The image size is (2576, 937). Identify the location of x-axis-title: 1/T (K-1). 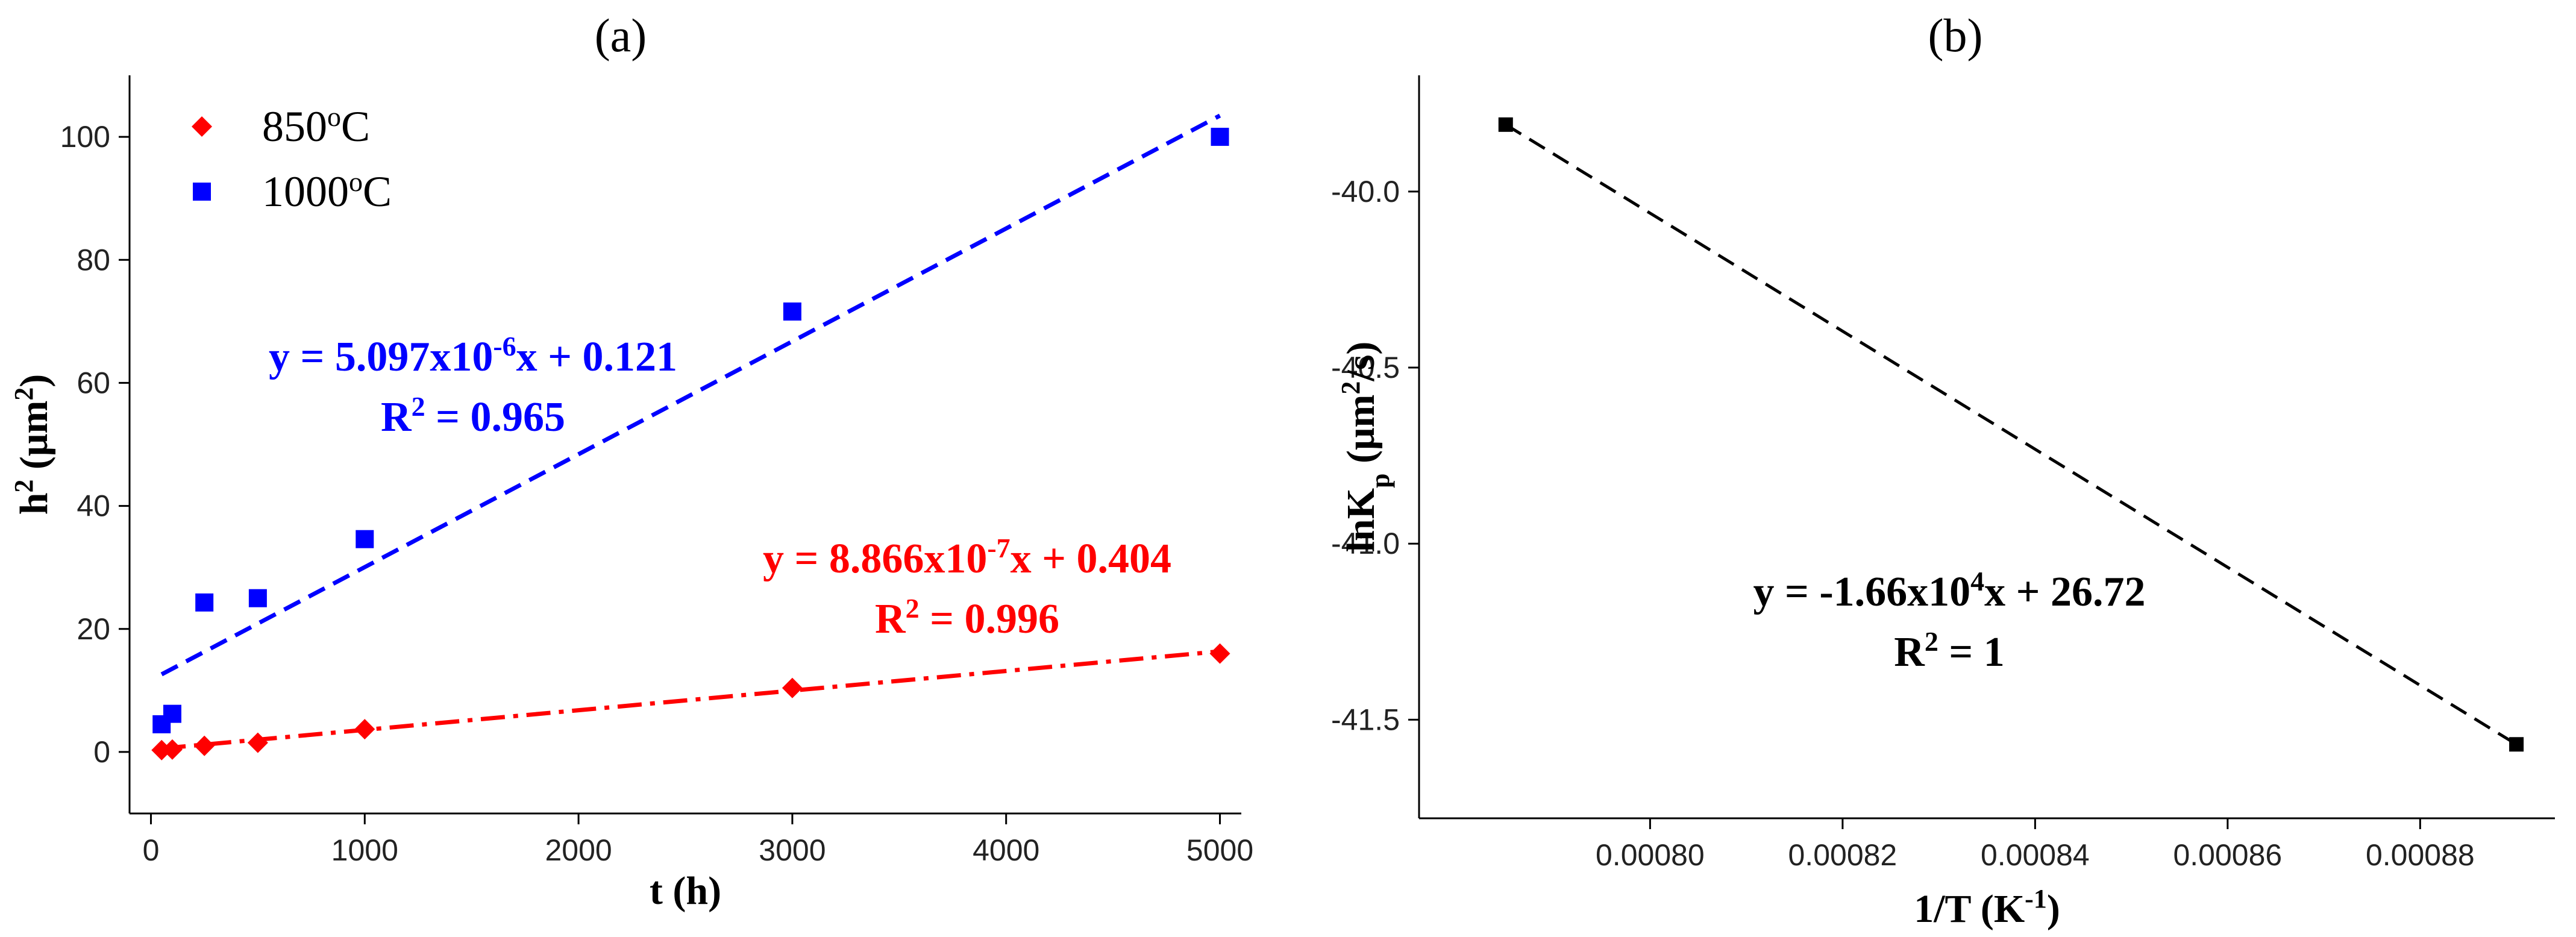
(1987, 908).